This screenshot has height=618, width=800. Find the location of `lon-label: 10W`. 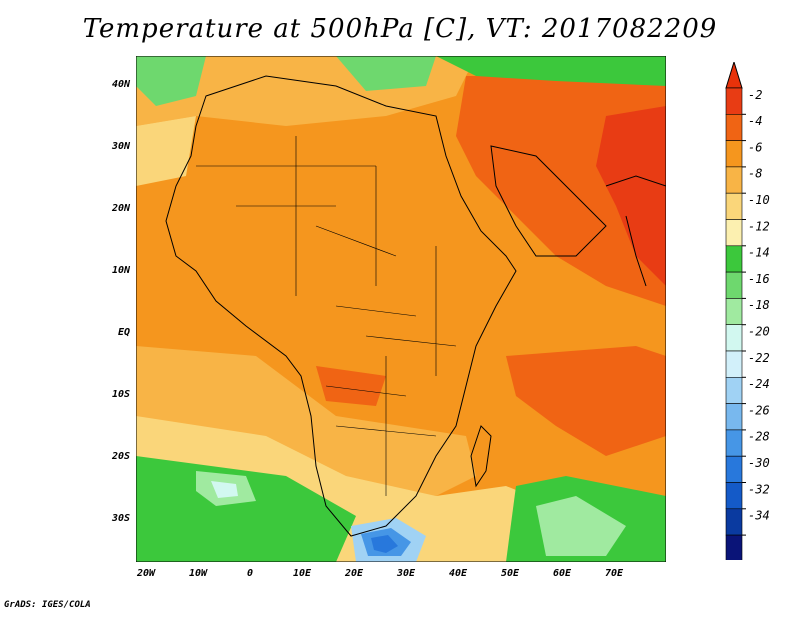

lon-label: 10W is located at coordinates (198, 573).